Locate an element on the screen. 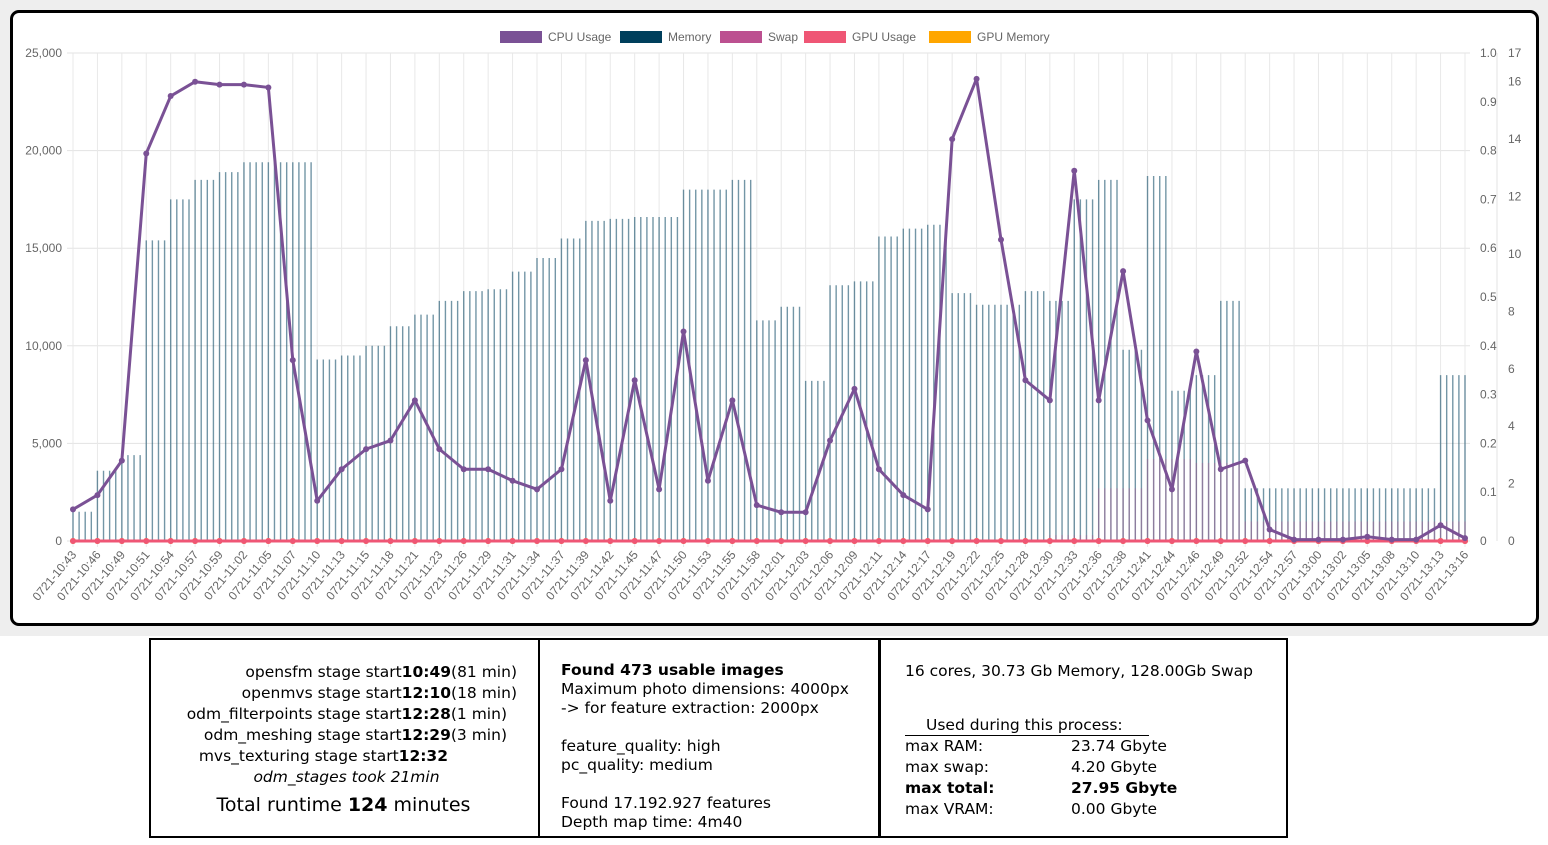 The height and width of the screenshot is (845, 1548). y-tick-right2: 8 is located at coordinates (1511, 311).